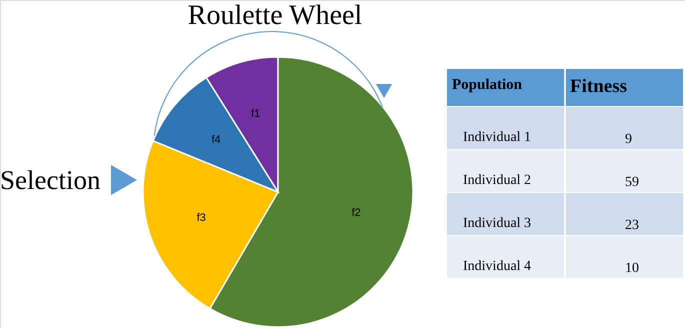 This screenshot has height=328, width=685. Describe the element at coordinates (50, 180) in the screenshot. I see `text: Selection` at that location.